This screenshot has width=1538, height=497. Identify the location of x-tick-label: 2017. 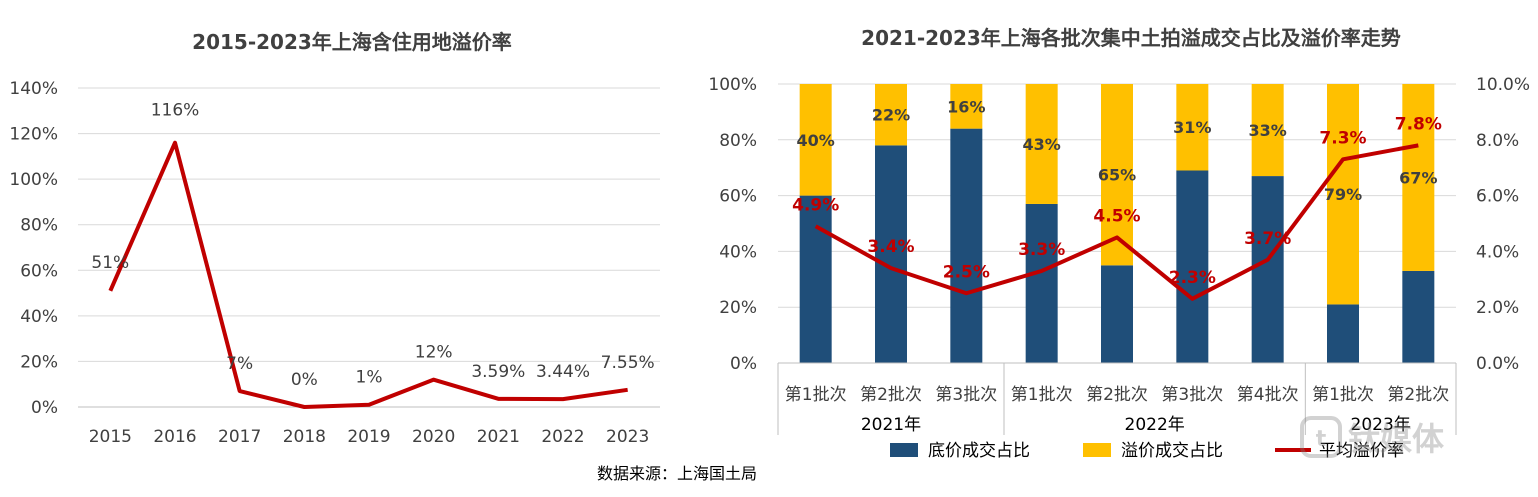
(239, 437).